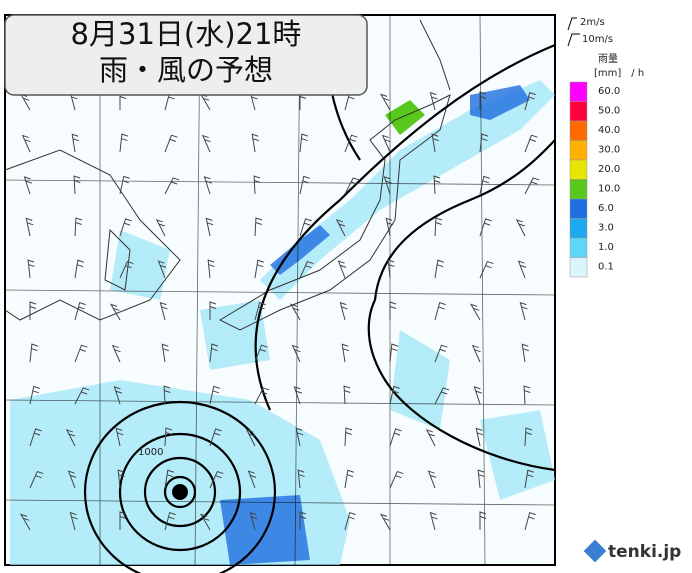 The image size is (692, 573). I want to click on green-rain, so click(405, 117).